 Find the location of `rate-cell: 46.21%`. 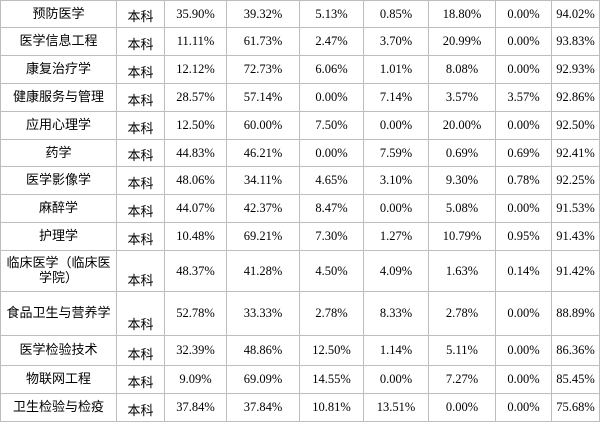

rate-cell: 46.21% is located at coordinates (263, 153).